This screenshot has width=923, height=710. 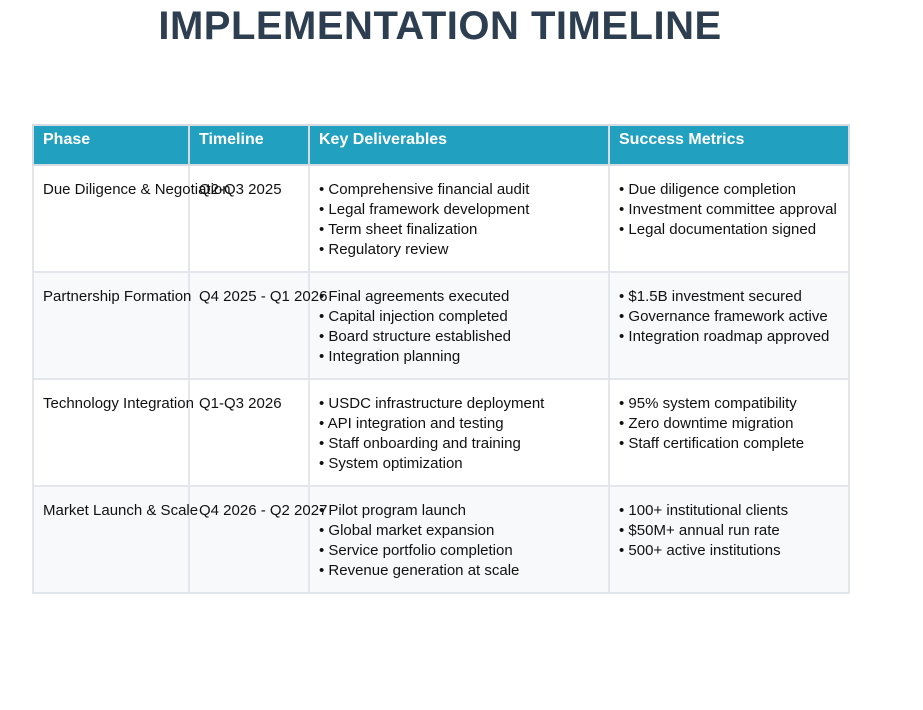 I want to click on deliverable-item: • Regulatory review, so click(x=384, y=249).